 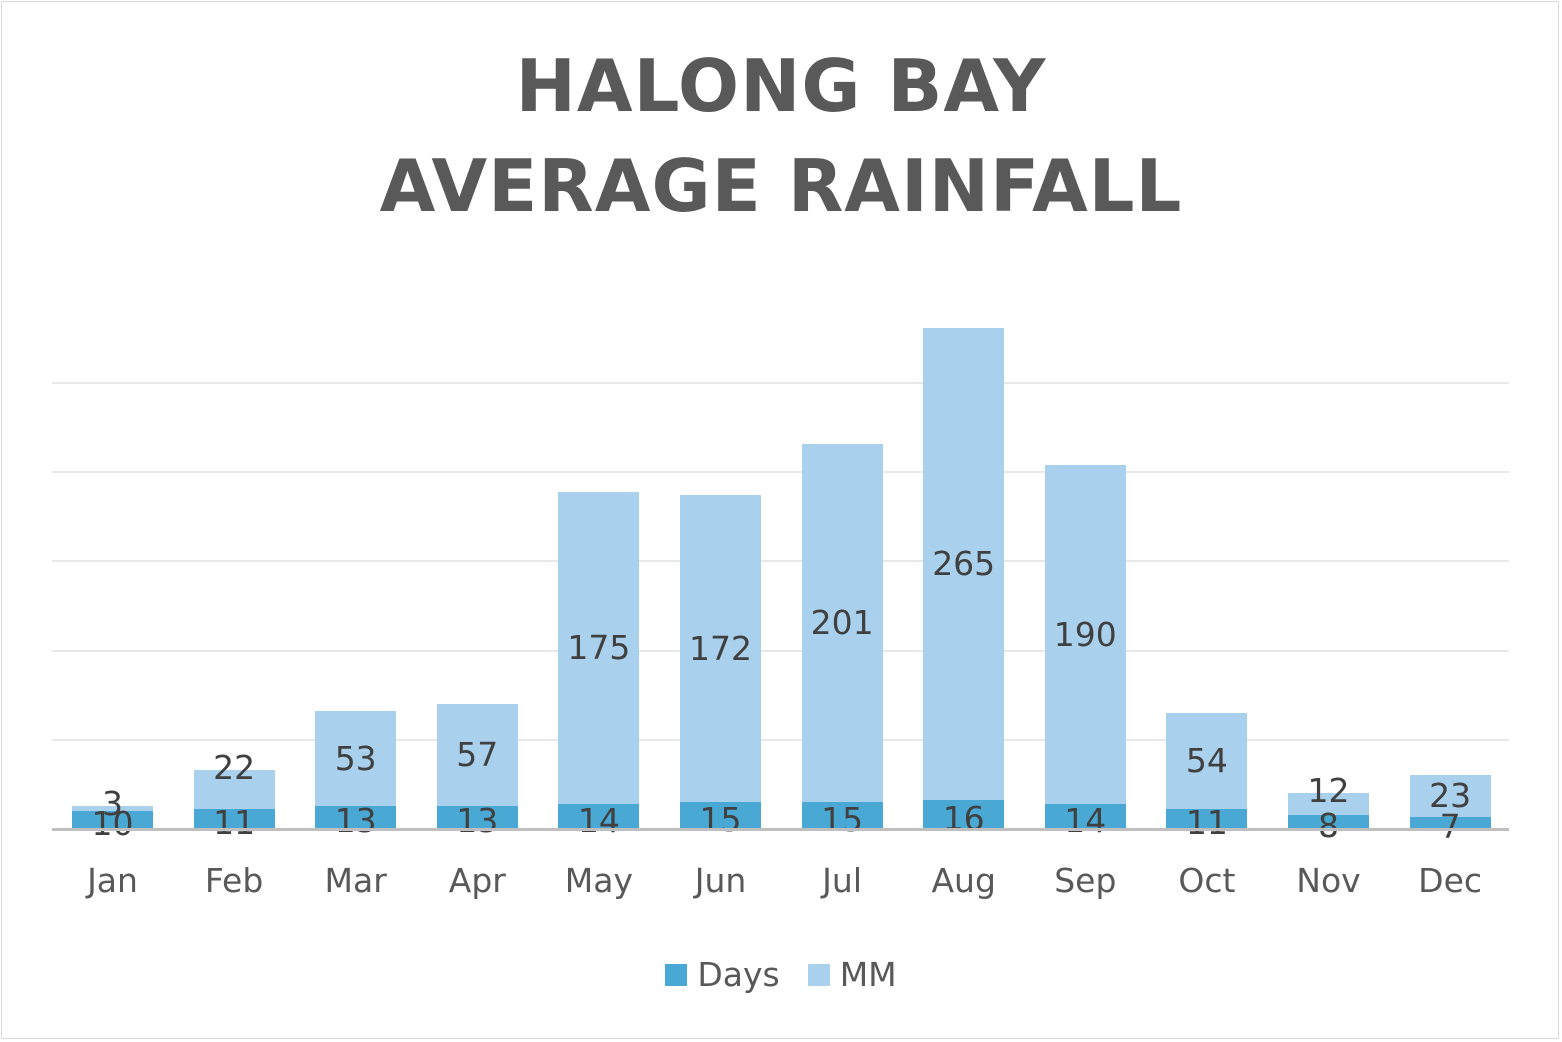 What do you see at coordinates (781, 974) in the screenshot?
I see `legend: Days MM` at bounding box center [781, 974].